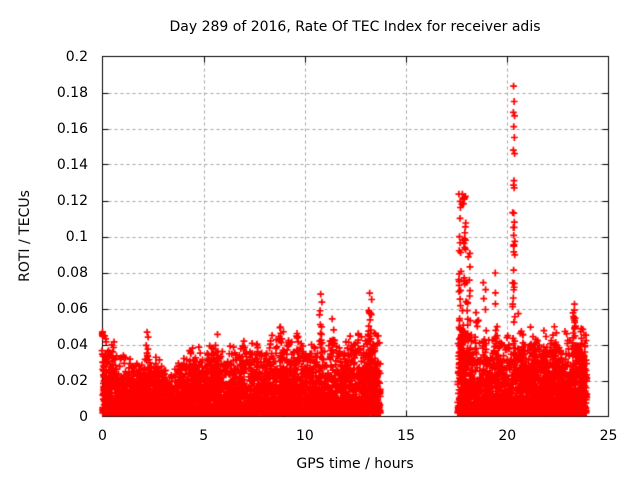  What do you see at coordinates (355, 464) in the screenshot?
I see `x-axis-title: GPS time / hours` at bounding box center [355, 464].